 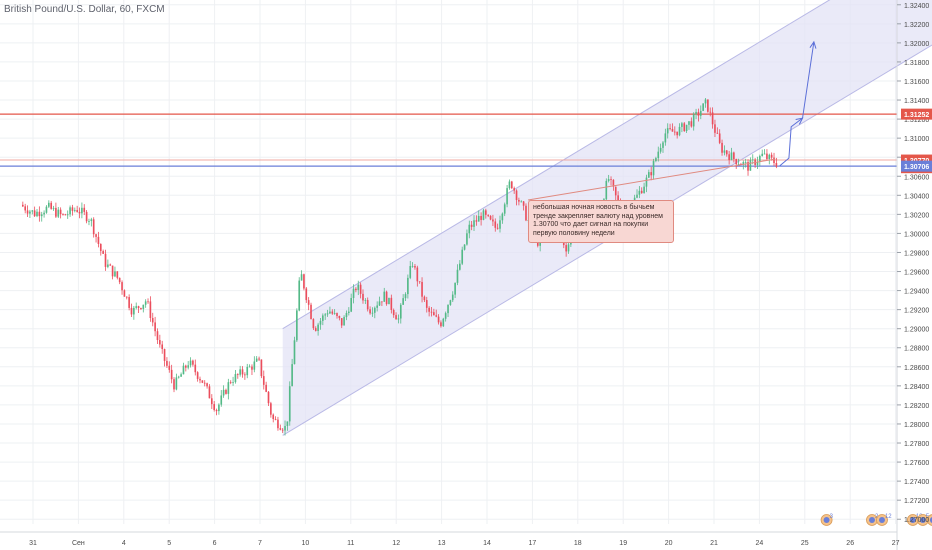 I want to click on price-label-text: 1.30706, so click(x=916, y=167).